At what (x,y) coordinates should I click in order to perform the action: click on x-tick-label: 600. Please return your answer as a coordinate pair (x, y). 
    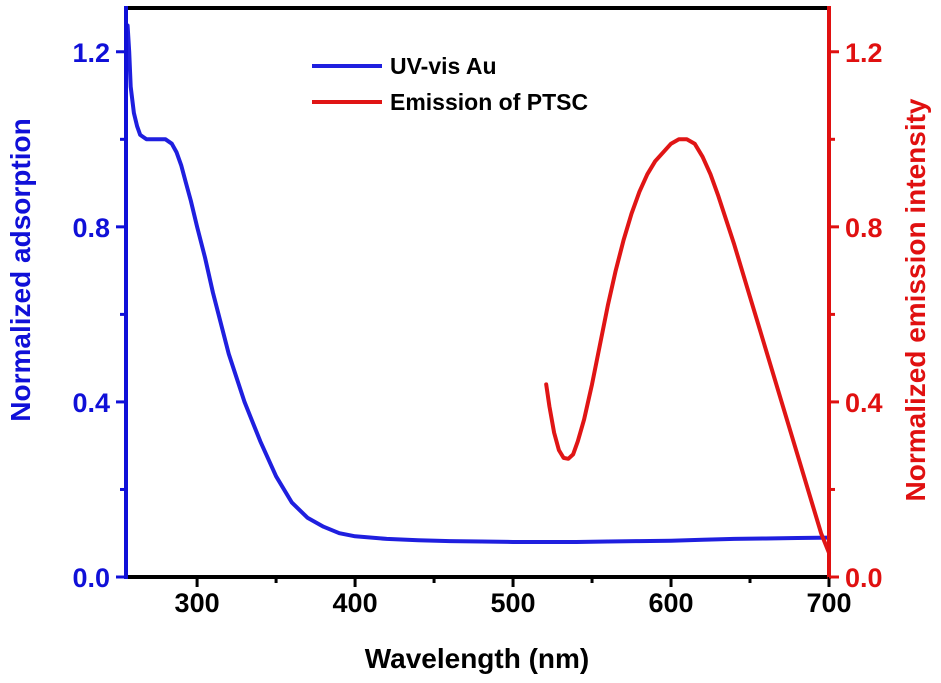
    Looking at the image, I should click on (670, 603).